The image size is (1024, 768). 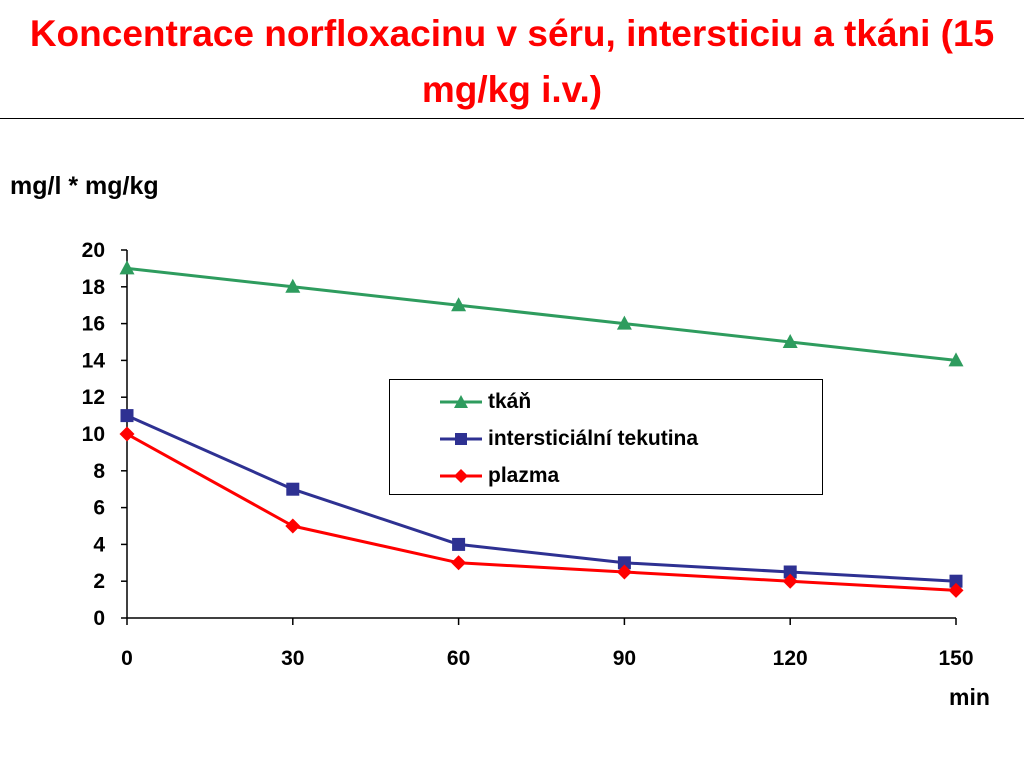 I want to click on x-tick-label: 90, so click(x=624, y=658).